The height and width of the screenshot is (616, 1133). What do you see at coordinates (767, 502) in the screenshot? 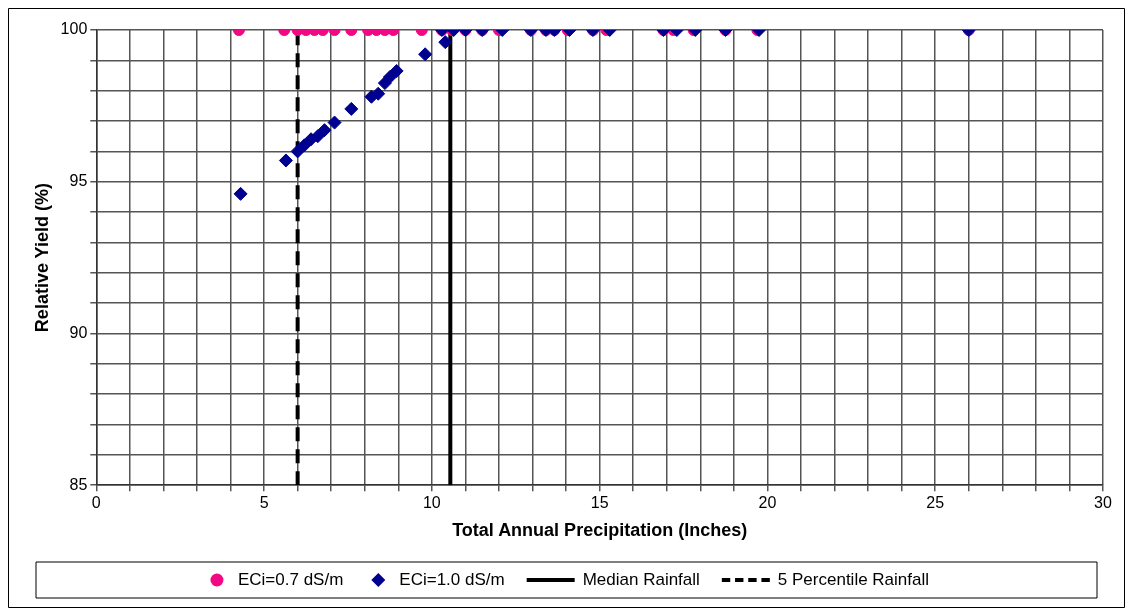
I see `x-tick-label: 20` at bounding box center [767, 502].